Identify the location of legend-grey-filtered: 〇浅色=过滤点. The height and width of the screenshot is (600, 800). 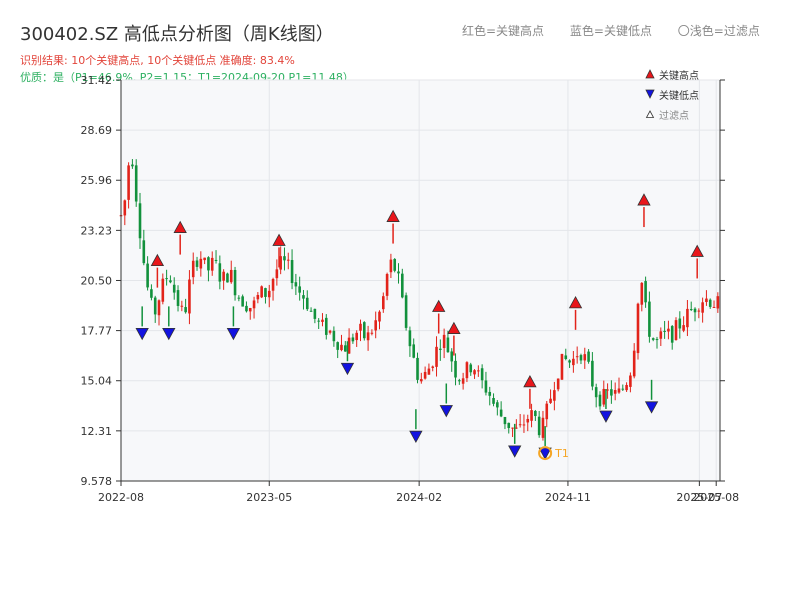
(718, 31).